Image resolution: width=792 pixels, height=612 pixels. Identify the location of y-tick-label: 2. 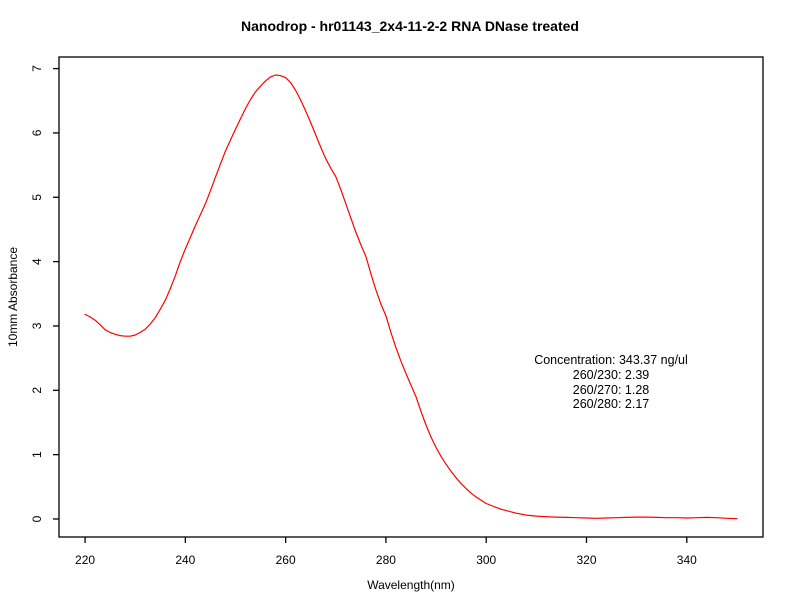
(37, 390).